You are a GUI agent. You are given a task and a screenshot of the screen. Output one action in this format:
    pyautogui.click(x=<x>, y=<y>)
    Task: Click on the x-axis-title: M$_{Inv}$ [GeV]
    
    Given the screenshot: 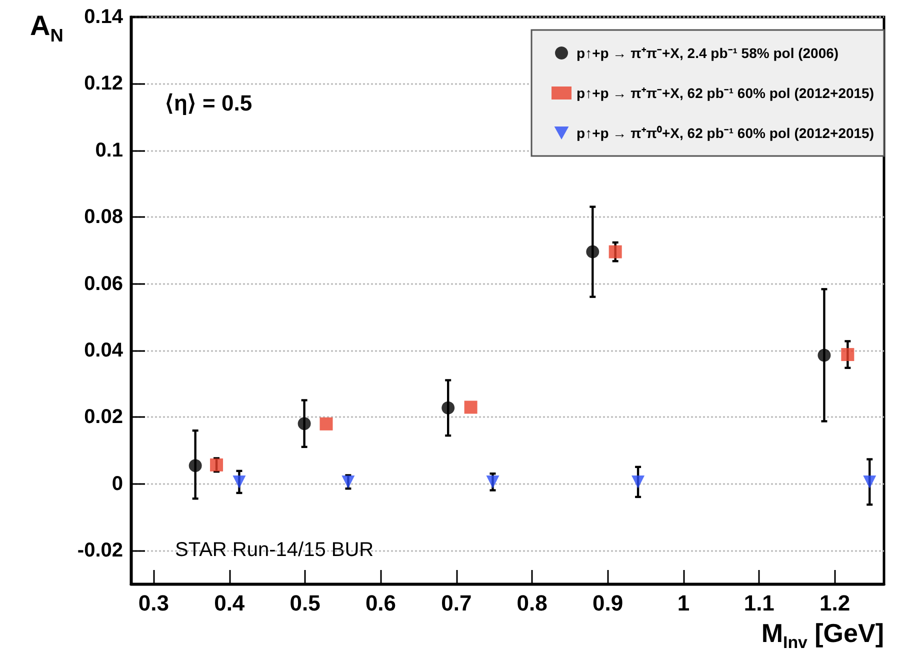 What is the action you would take?
    pyautogui.click(x=822, y=635)
    